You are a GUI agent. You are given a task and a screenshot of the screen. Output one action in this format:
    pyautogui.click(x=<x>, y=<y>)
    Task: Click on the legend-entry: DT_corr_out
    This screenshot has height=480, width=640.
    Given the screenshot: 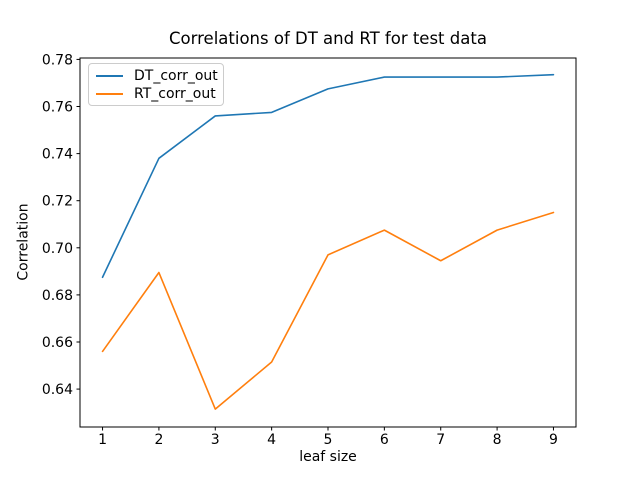 What is the action you would take?
    pyautogui.click(x=157, y=76)
    